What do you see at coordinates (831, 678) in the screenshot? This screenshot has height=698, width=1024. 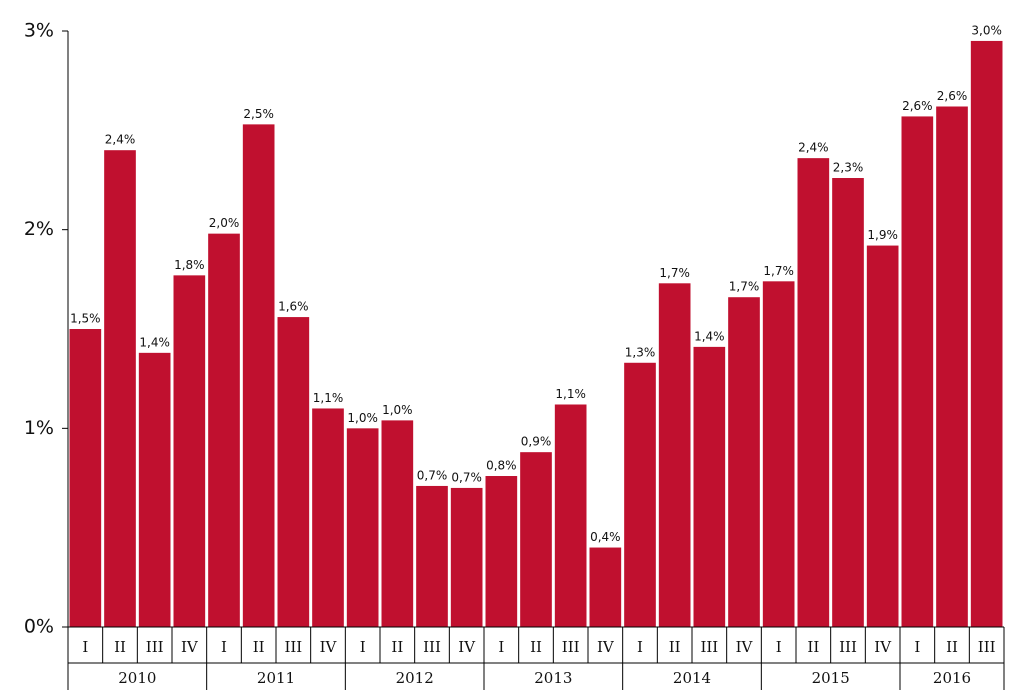 I see `group-label: 2015` at bounding box center [831, 678].